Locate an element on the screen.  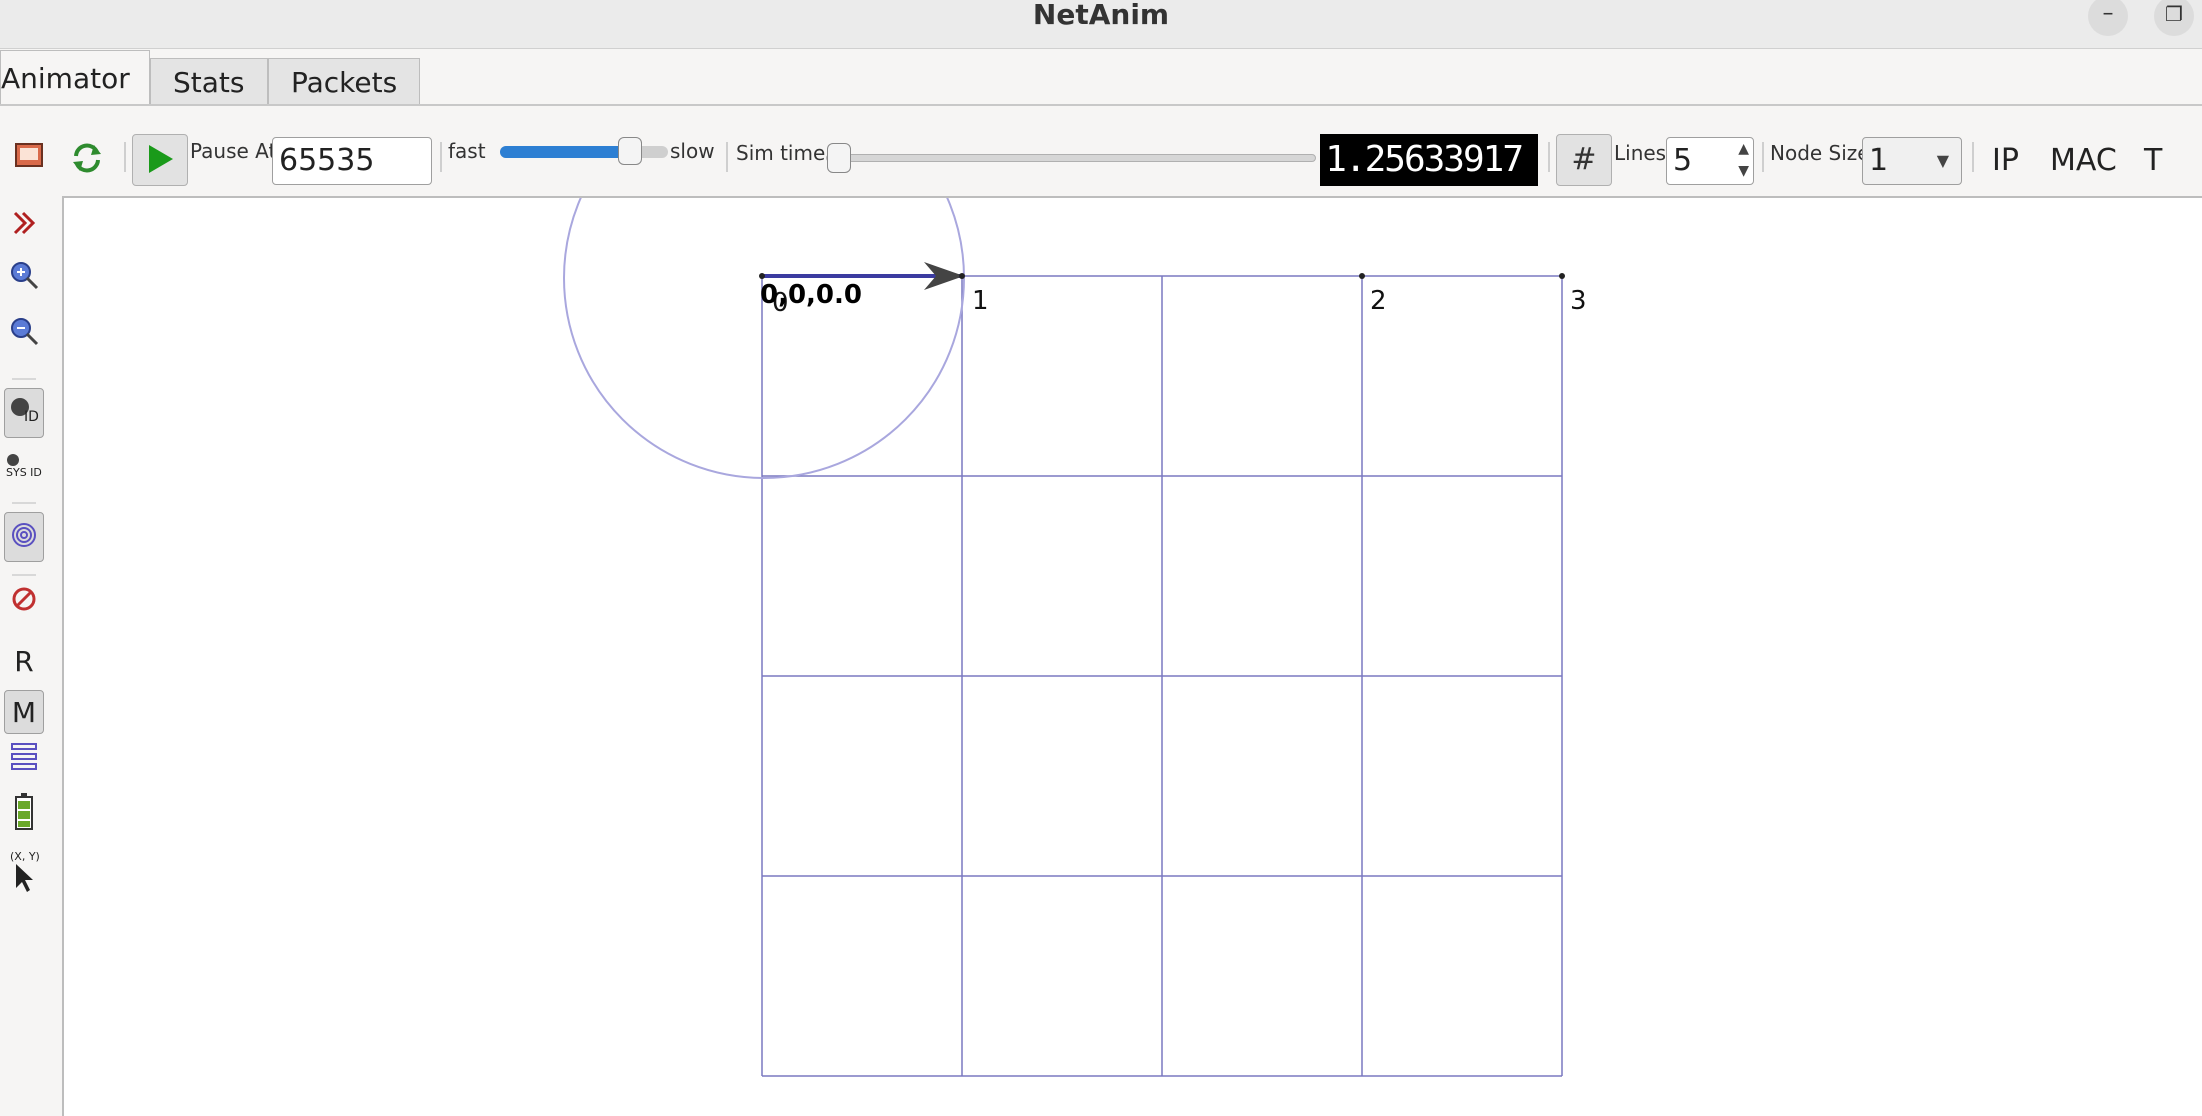
zoom-in-button is located at coordinates (24, 280).